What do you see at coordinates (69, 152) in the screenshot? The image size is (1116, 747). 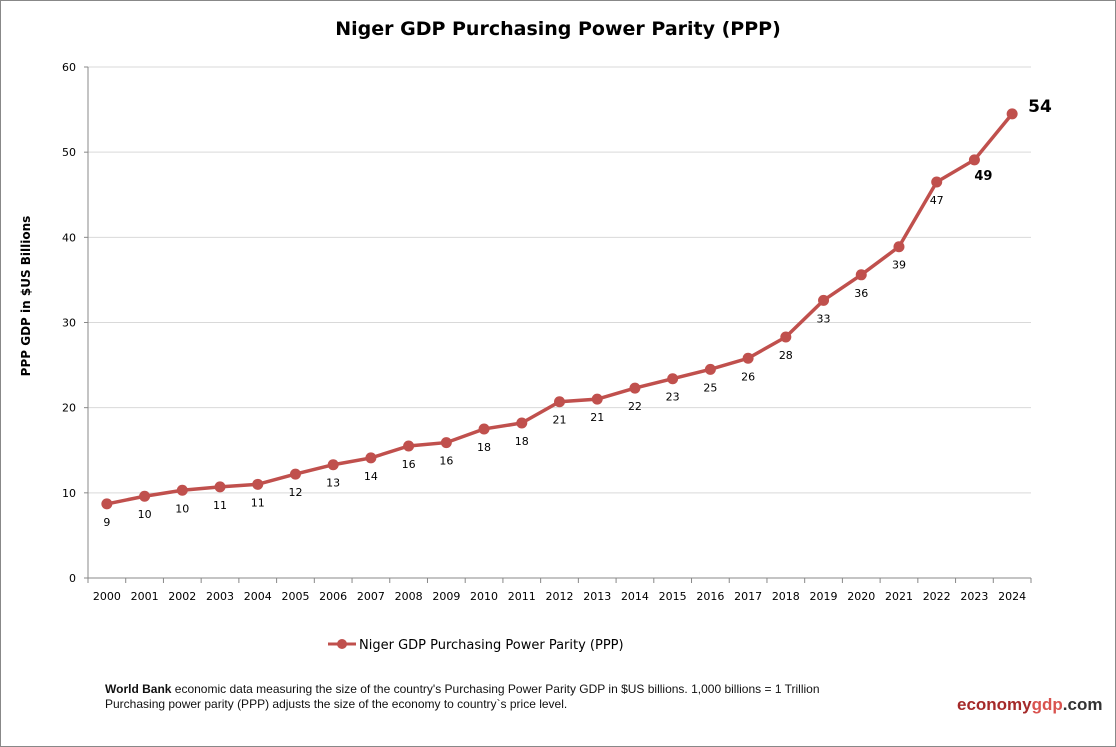 I see `y-tick-label: 50` at bounding box center [69, 152].